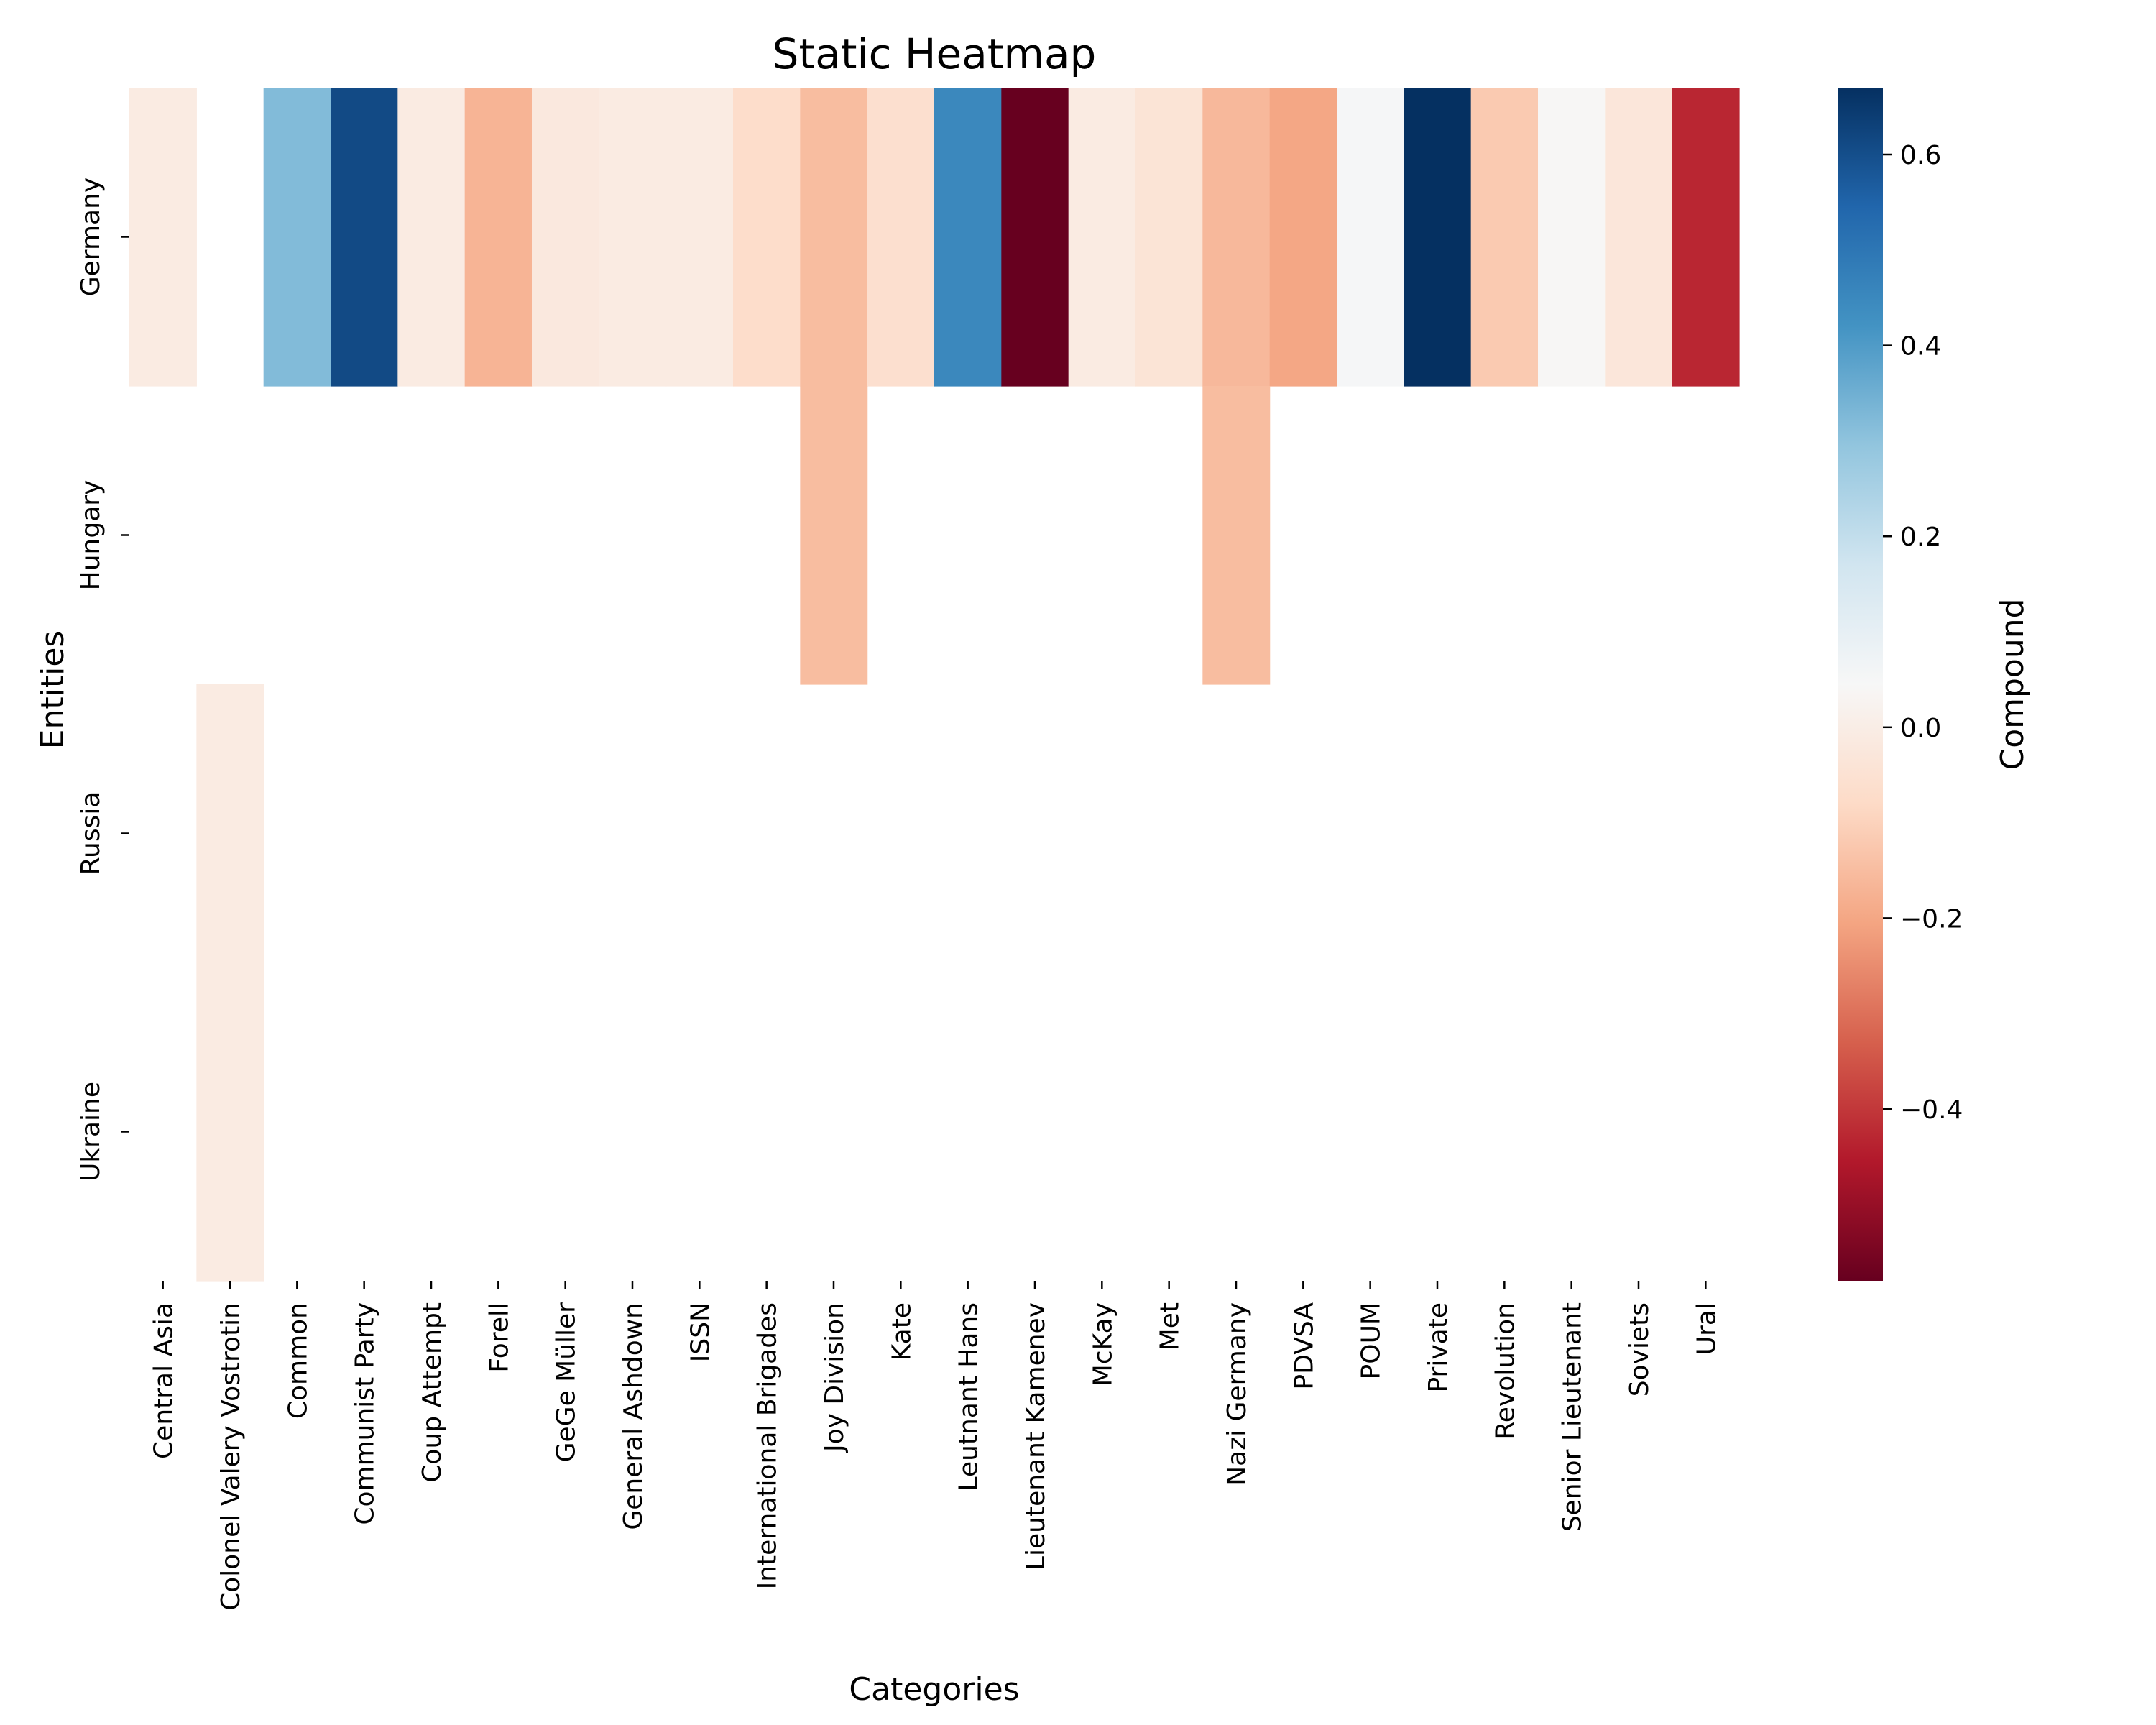 This screenshot has height=1725, width=2156. Describe the element at coordinates (934, 1689) in the screenshot. I see `x-axis-label: Categories` at that location.